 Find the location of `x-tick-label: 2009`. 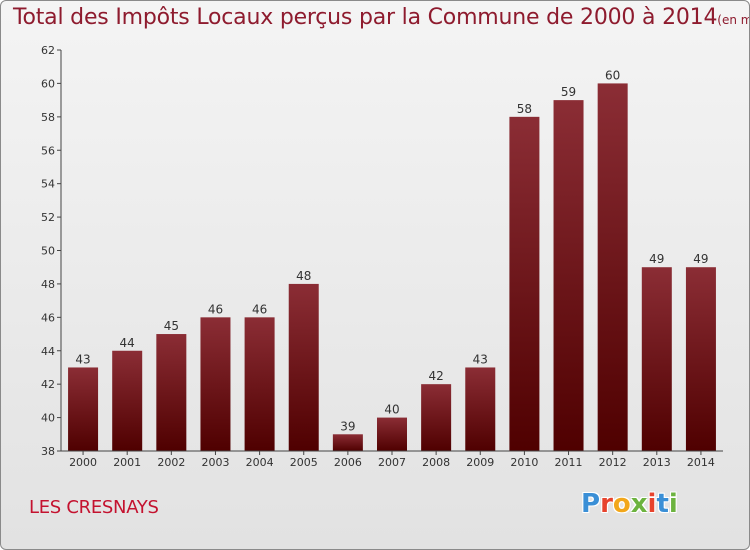

x-tick-label: 2009 is located at coordinates (480, 462).